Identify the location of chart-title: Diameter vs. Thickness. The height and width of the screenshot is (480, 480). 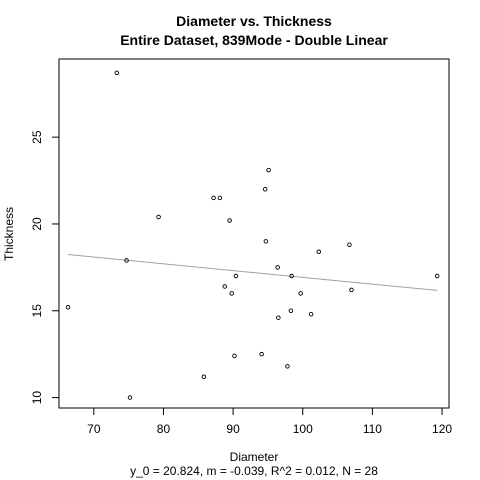
(254, 21).